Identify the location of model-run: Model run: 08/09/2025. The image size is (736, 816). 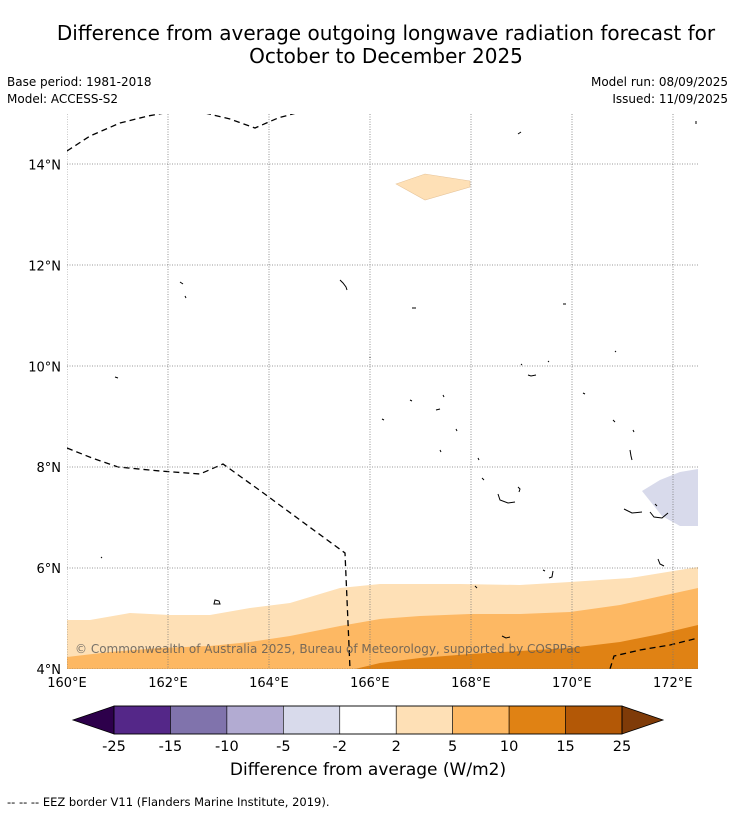
(659, 82).